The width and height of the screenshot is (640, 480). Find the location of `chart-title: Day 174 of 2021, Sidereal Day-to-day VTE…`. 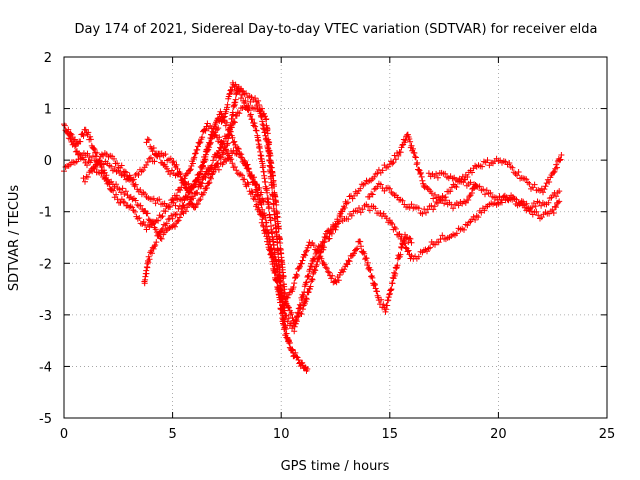

chart-title: Day 174 of 2021, Sidereal Day-to-day VTE… is located at coordinates (336, 29).